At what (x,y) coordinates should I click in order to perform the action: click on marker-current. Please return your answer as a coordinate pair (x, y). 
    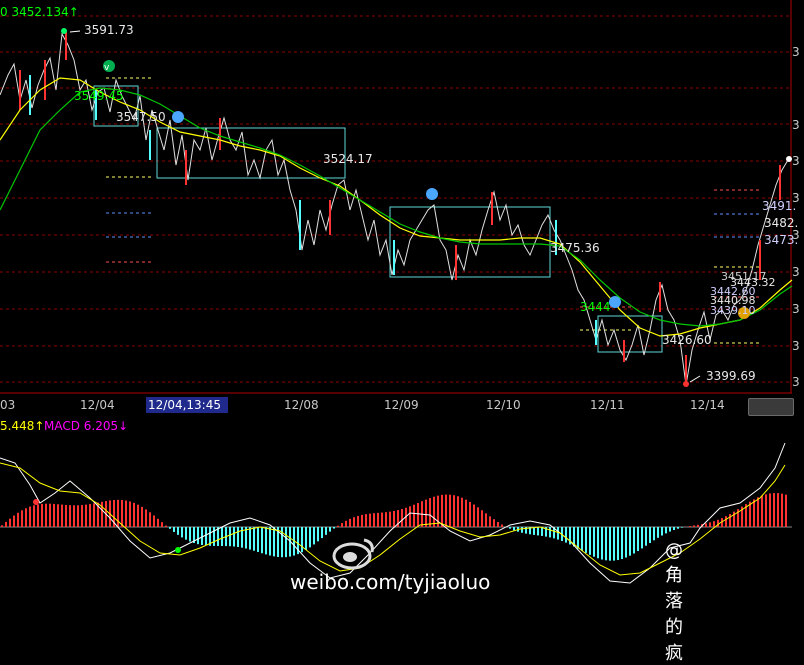
    Looking at the image, I should click on (789, 159).